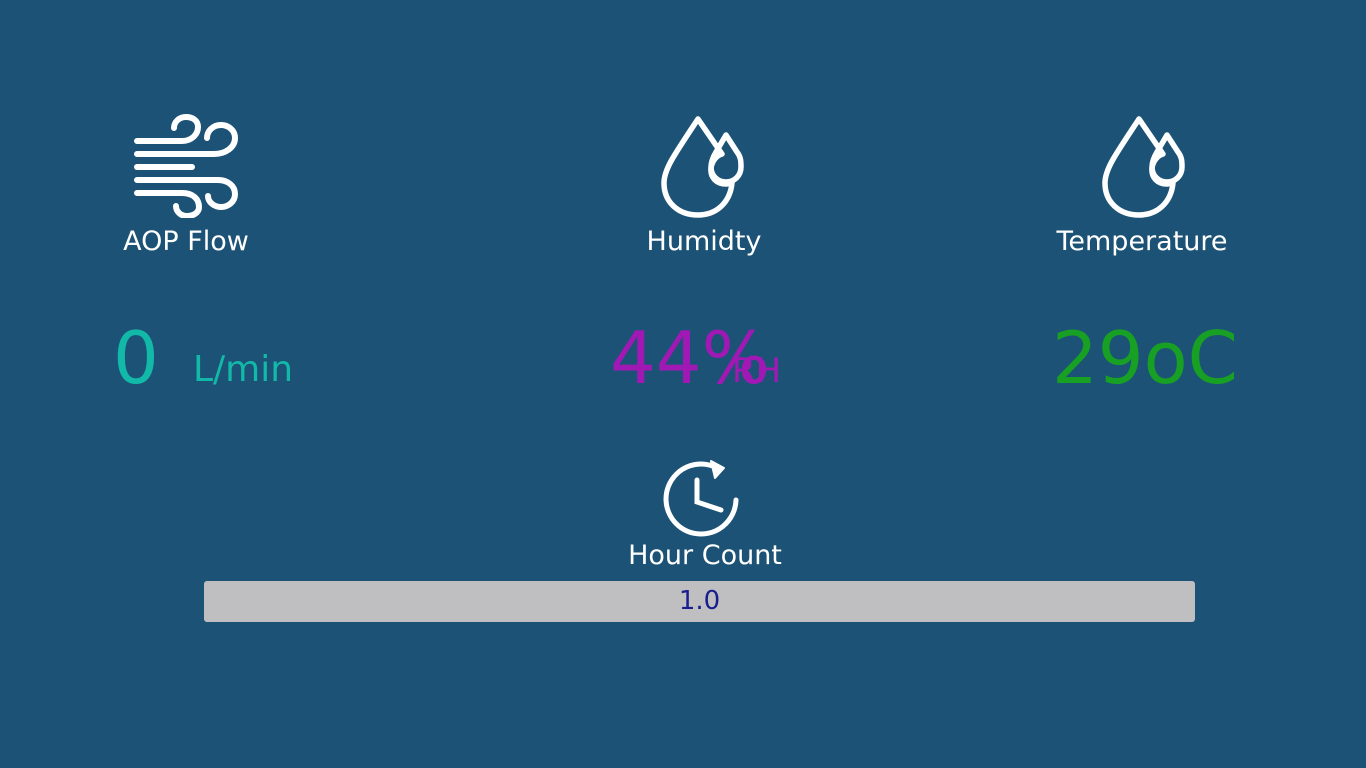 The height and width of the screenshot is (768, 1366). What do you see at coordinates (188, 166) in the screenshot?
I see `wind-icon` at bounding box center [188, 166].